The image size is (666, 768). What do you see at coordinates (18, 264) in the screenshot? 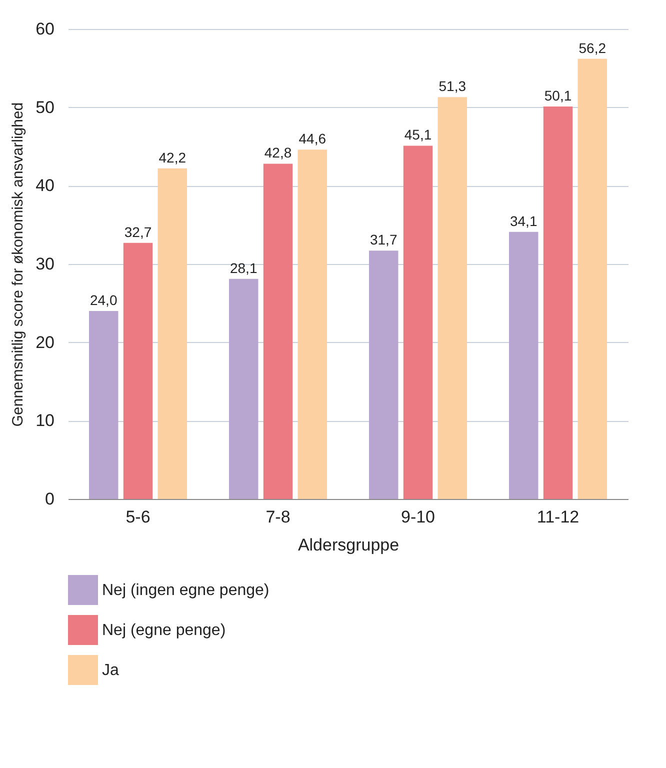
I see `y-axis-title: Gennemsnitlig score for økonomisk ansvarlighed` at bounding box center [18, 264].